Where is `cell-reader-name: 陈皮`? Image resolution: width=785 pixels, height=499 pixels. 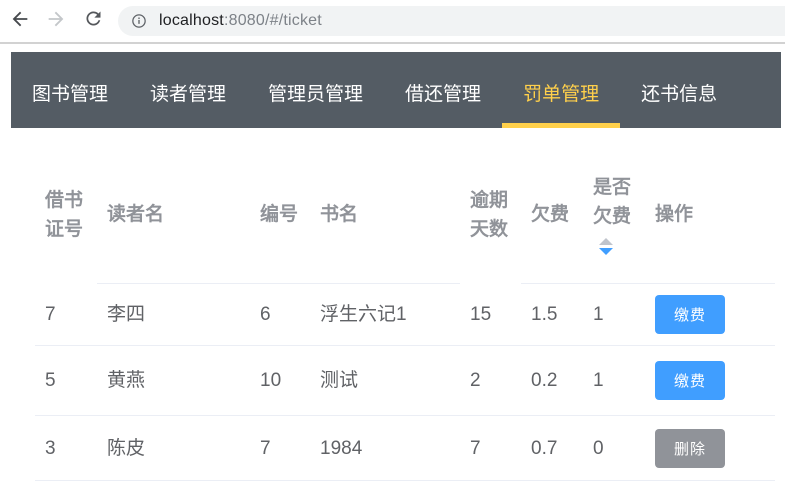 cell-reader-name: 陈皮 is located at coordinates (126, 448).